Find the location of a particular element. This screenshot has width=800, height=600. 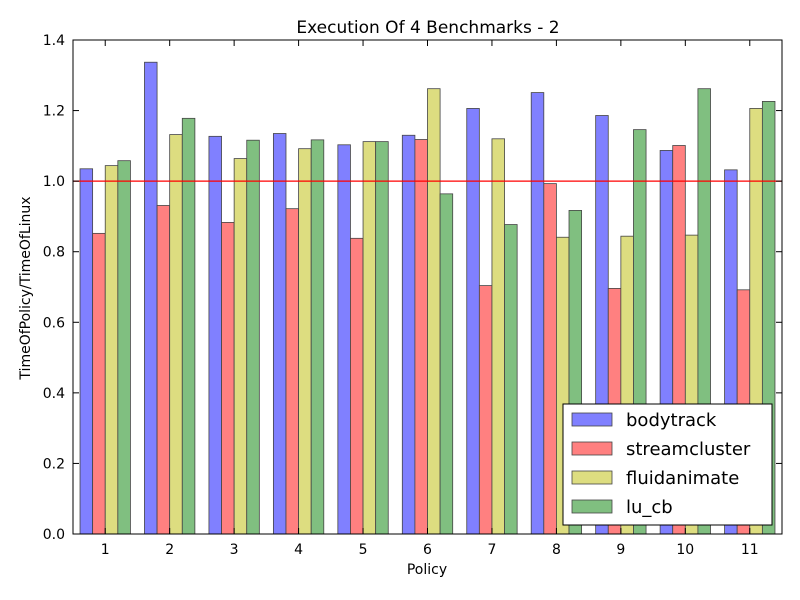

x-tick-label: 1 is located at coordinates (105, 550).